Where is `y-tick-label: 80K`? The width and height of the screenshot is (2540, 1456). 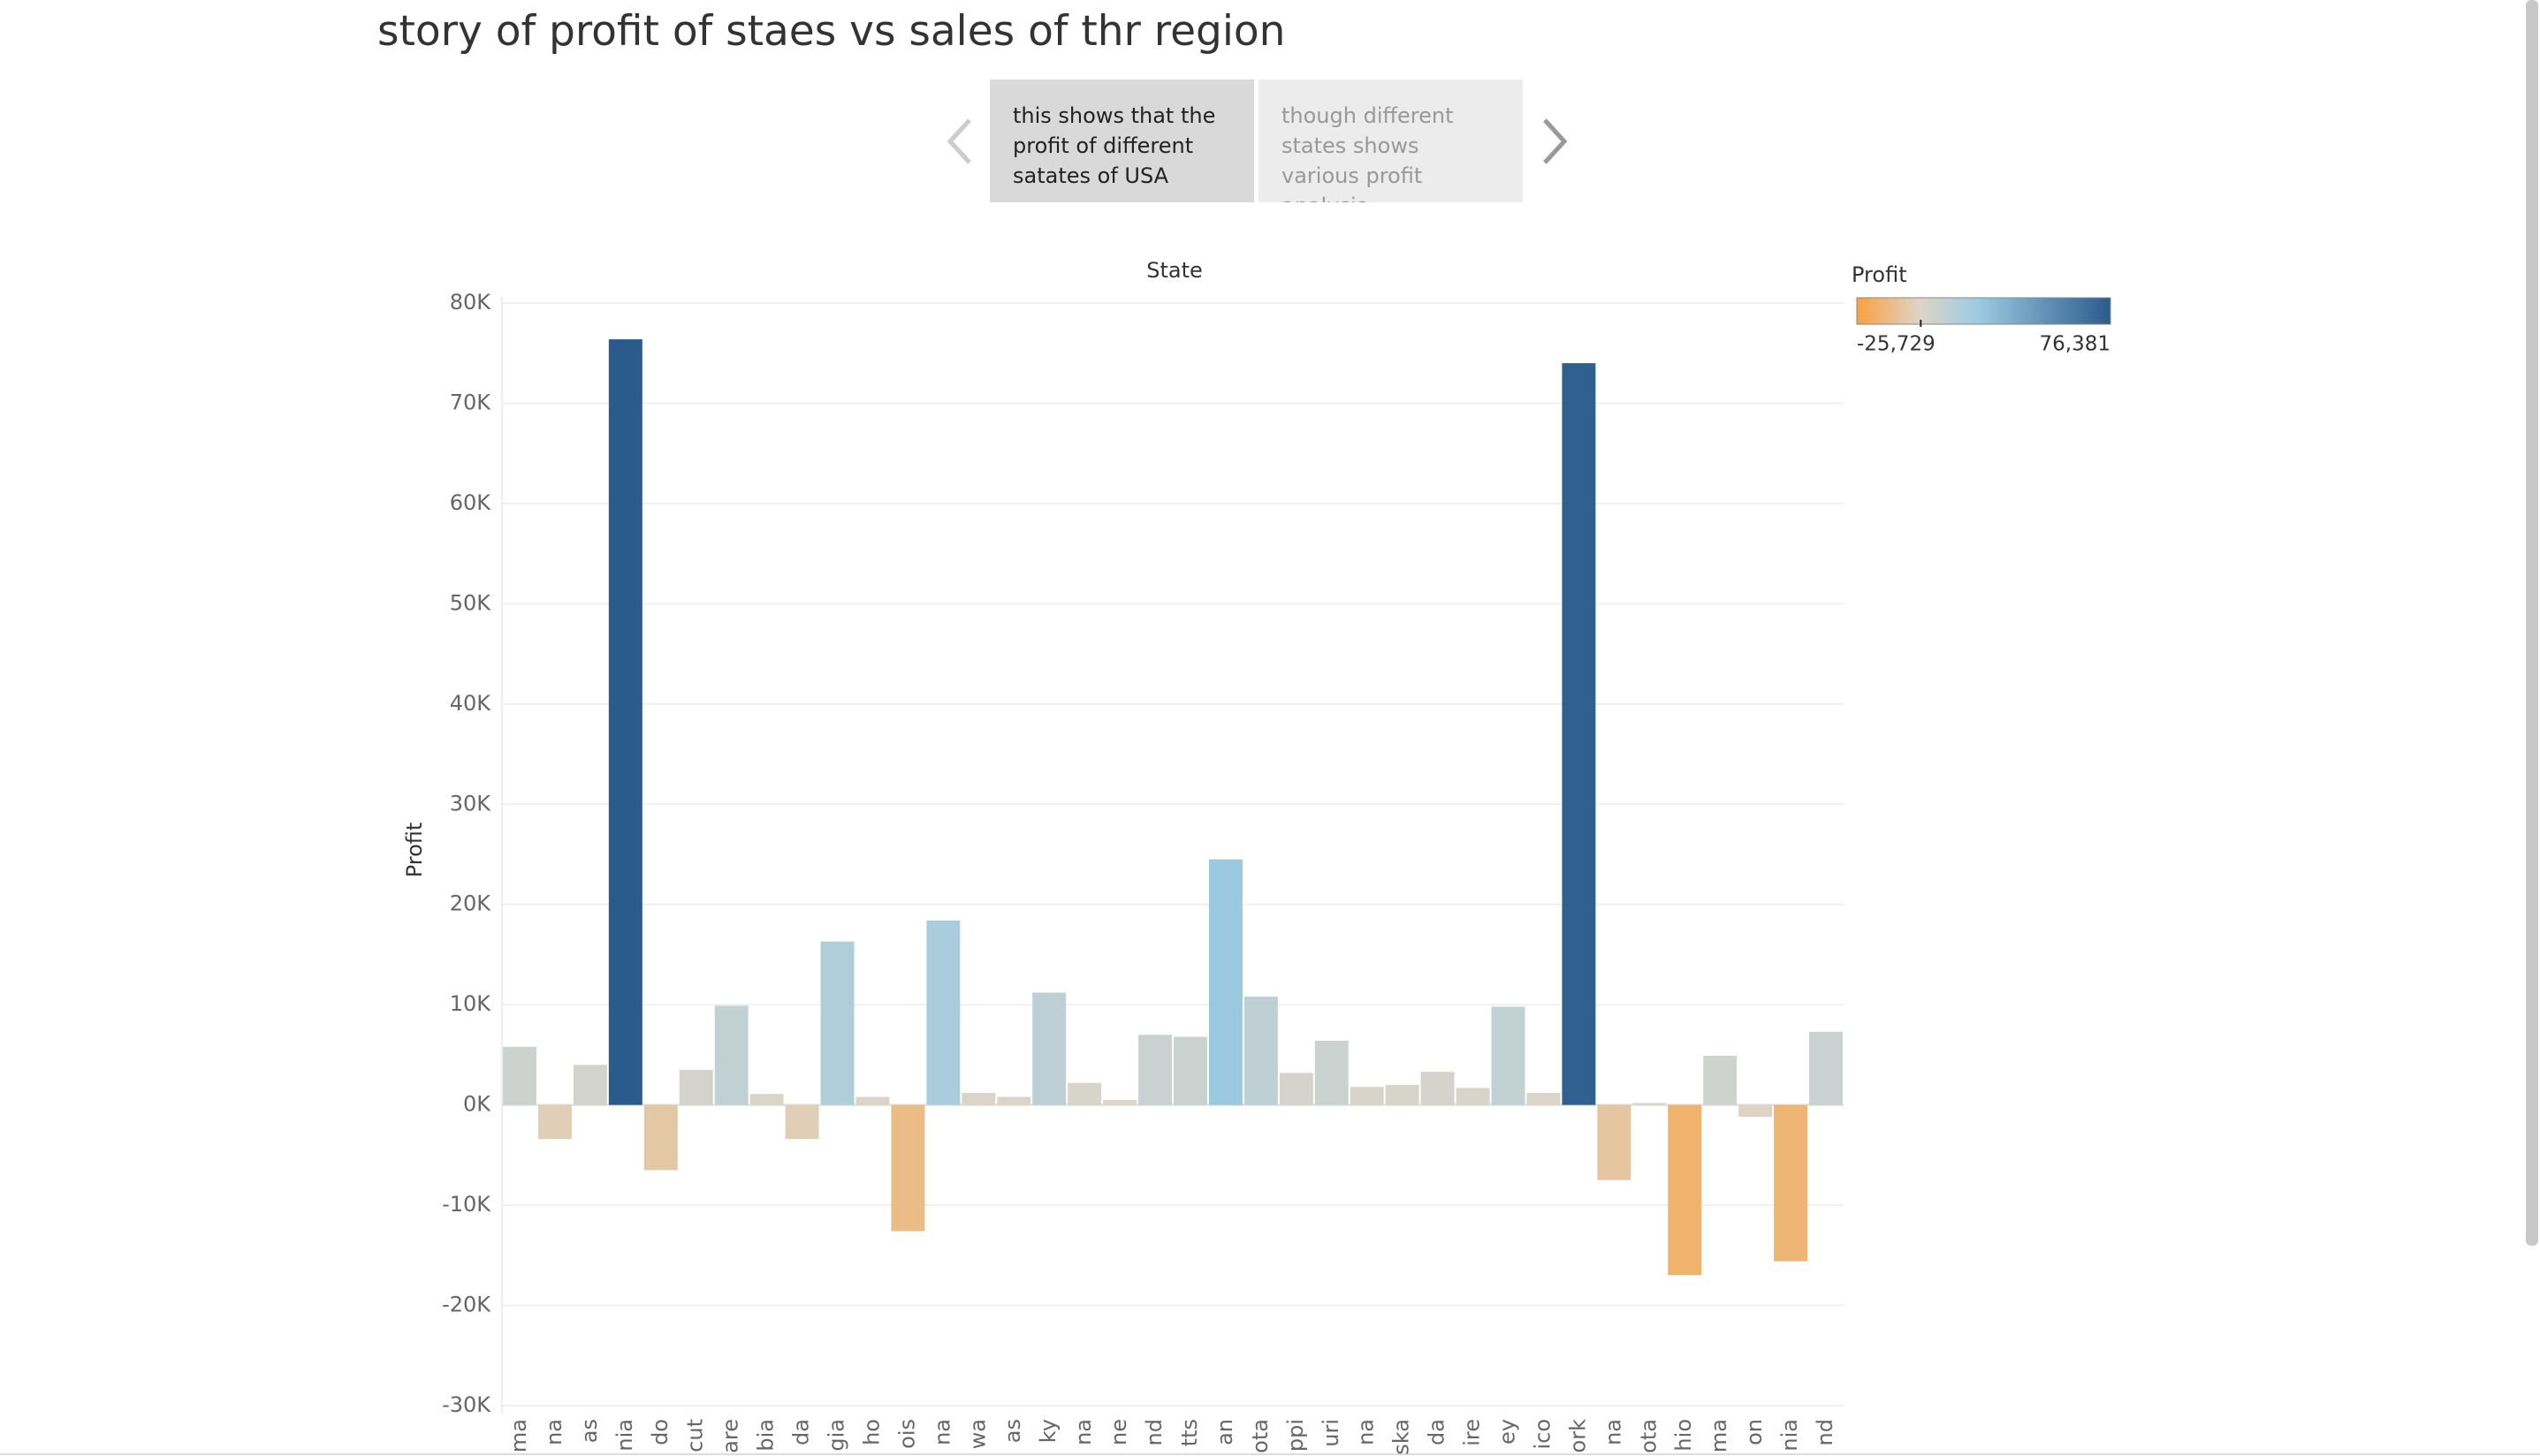
y-tick-label: 80K is located at coordinates (471, 302).